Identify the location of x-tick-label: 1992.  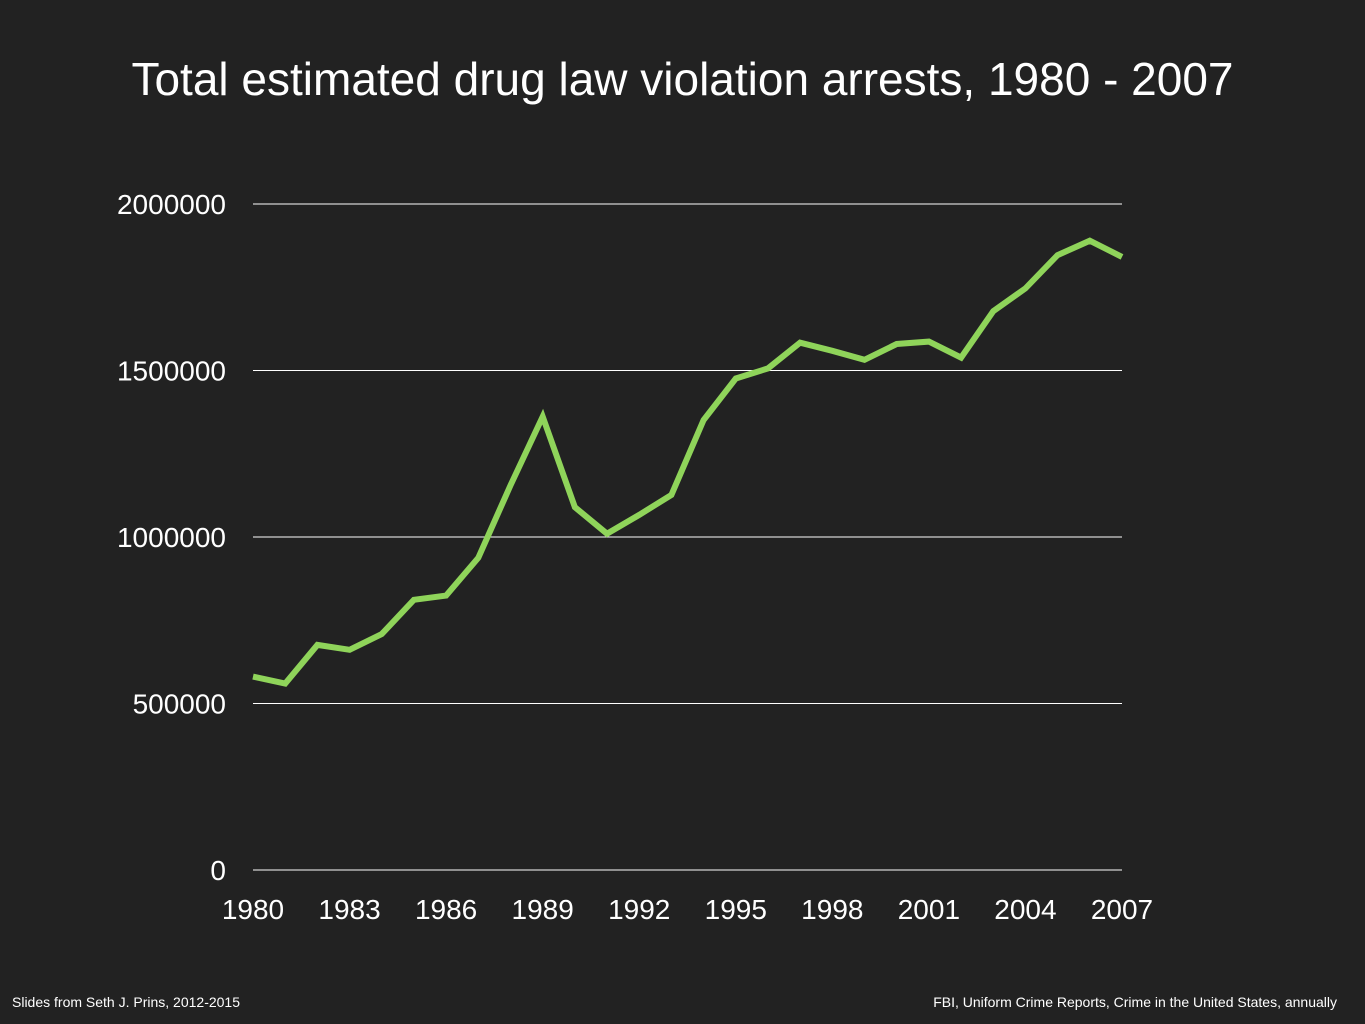
(639, 909).